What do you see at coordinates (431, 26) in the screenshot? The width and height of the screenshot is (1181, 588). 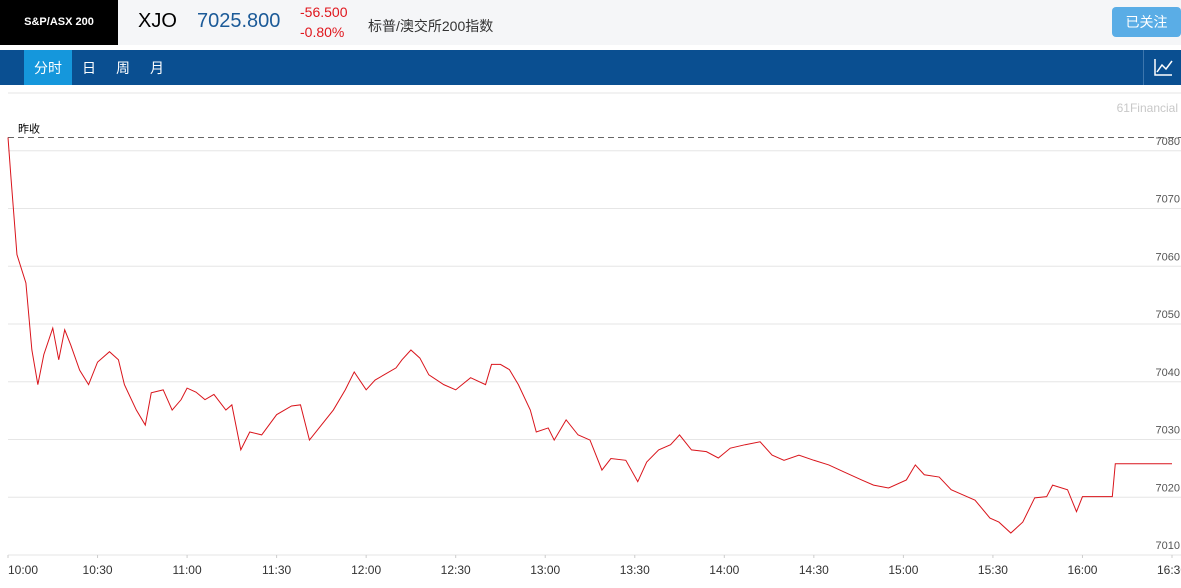 I see `index-name: 标普/澳交所200指数` at bounding box center [431, 26].